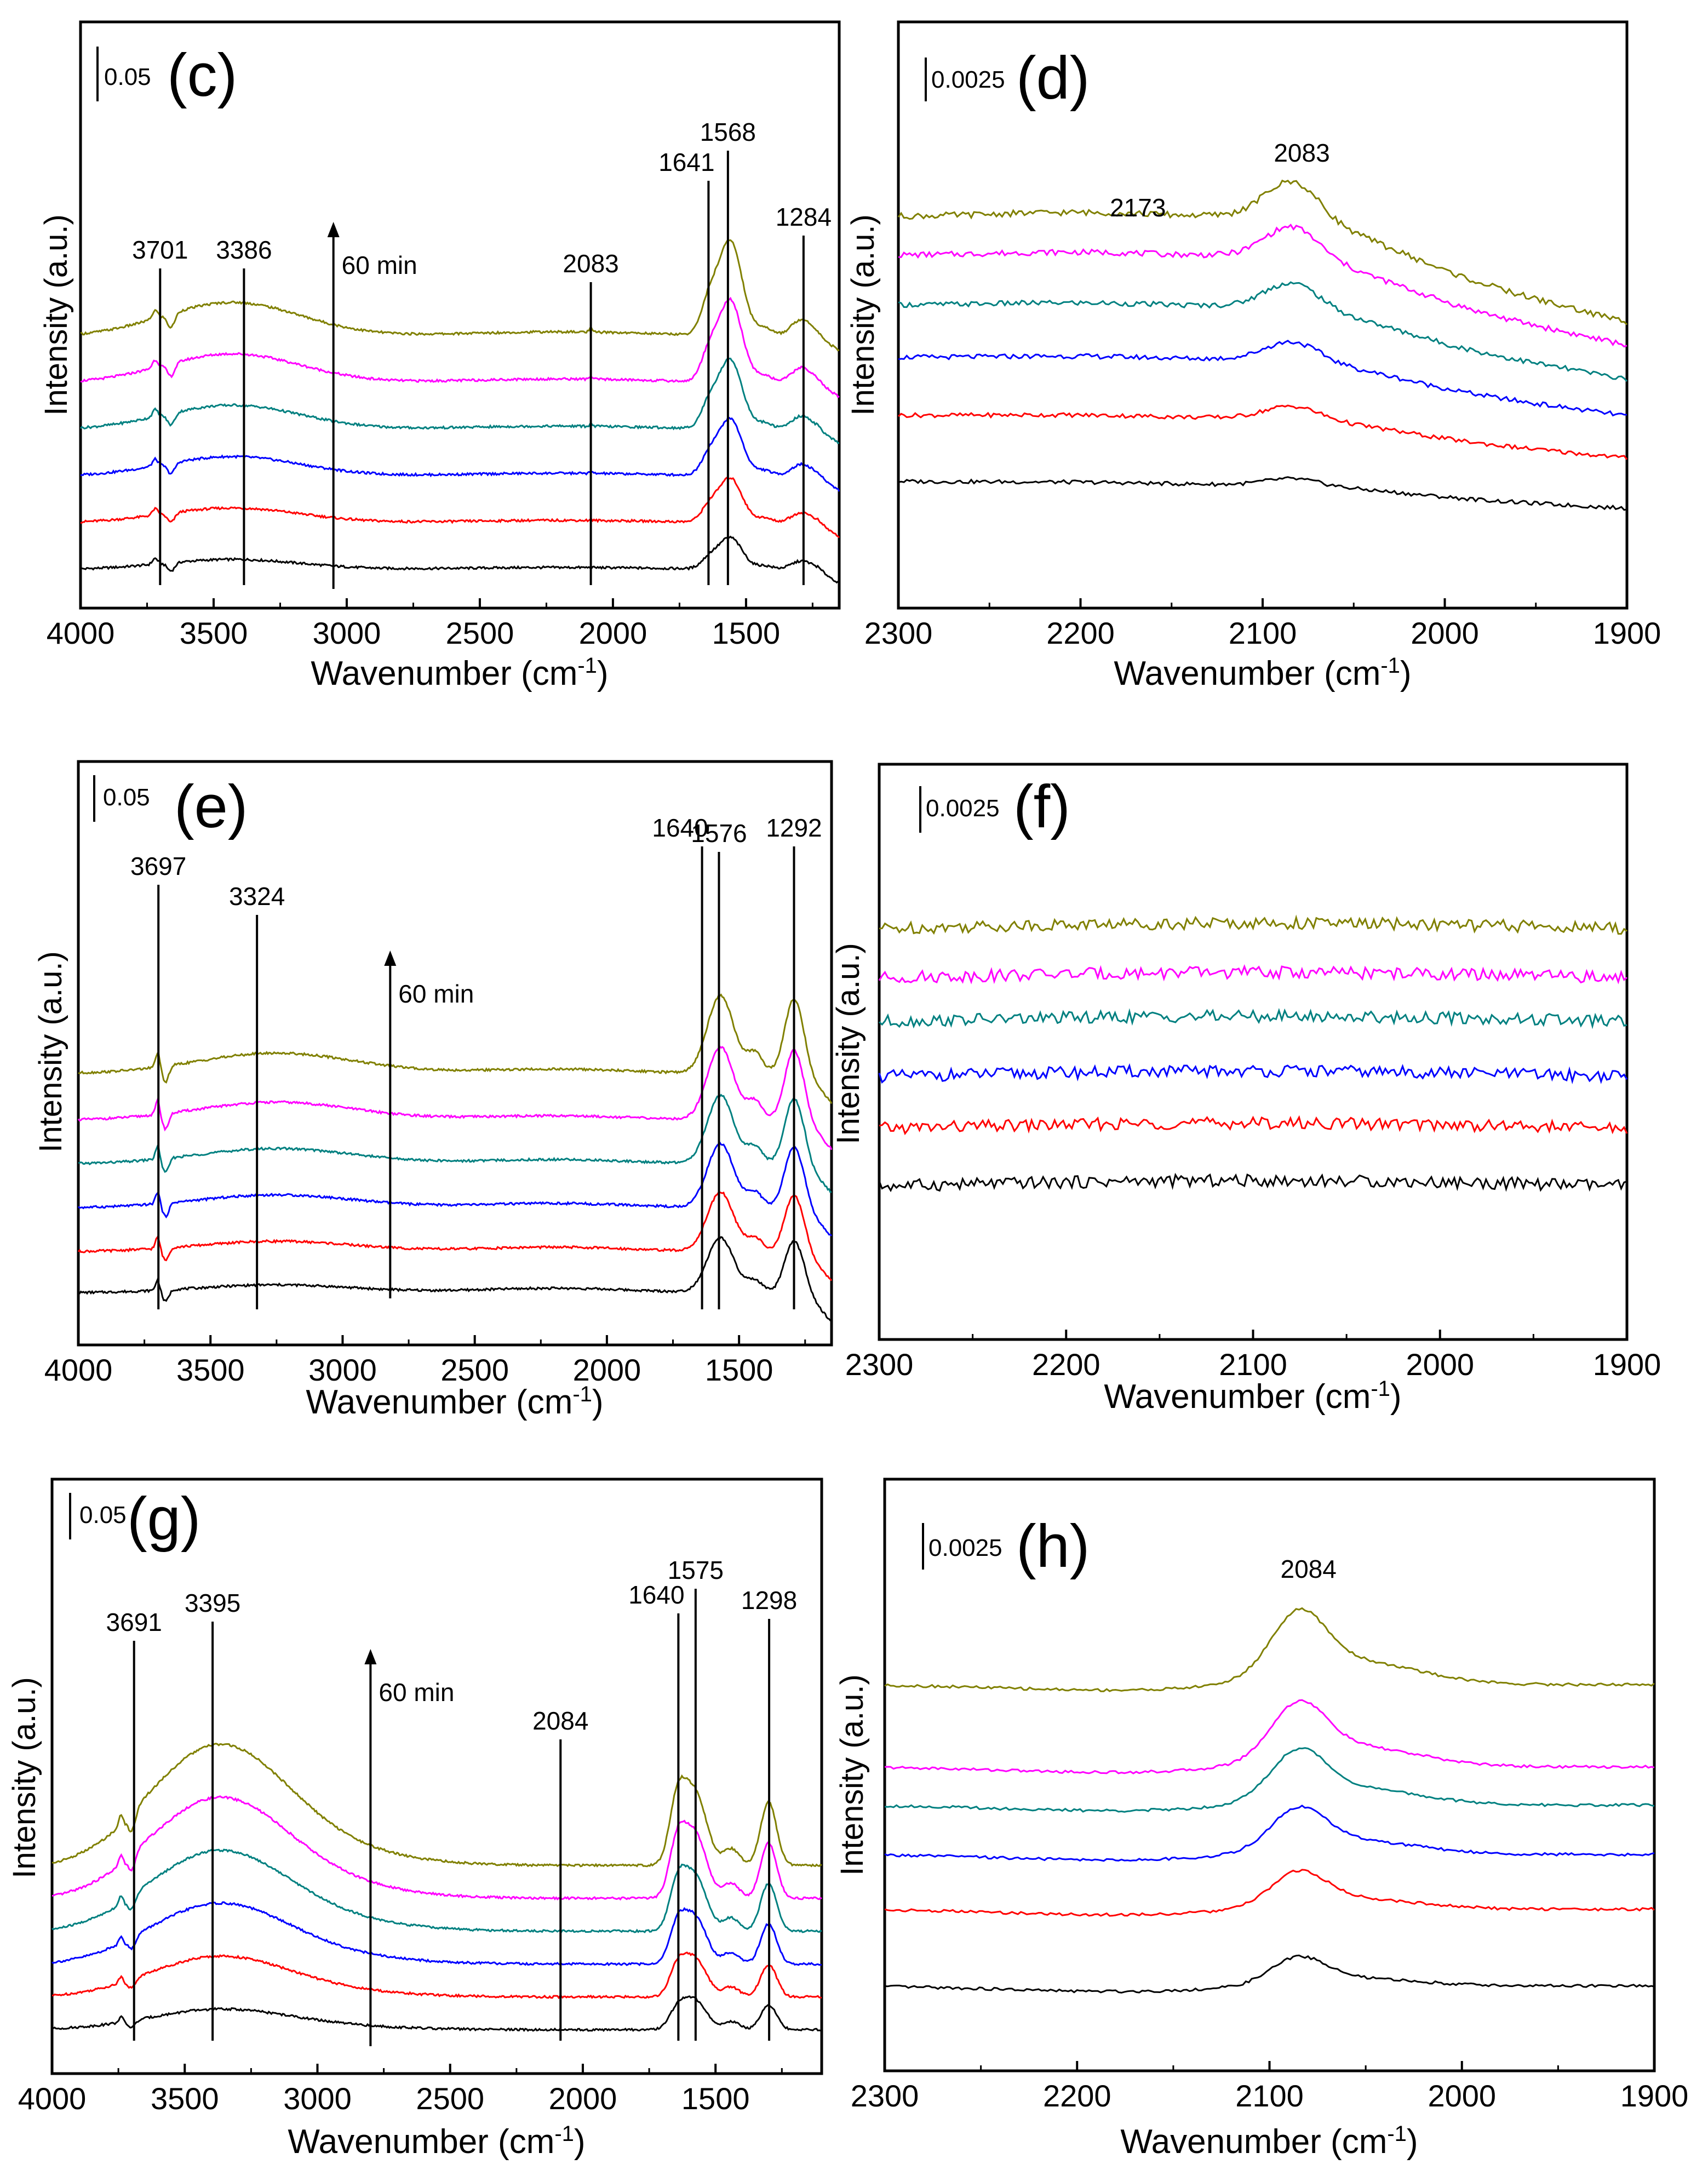  What do you see at coordinates (158, 866) in the screenshot?
I see `peak-label: 3697` at bounding box center [158, 866].